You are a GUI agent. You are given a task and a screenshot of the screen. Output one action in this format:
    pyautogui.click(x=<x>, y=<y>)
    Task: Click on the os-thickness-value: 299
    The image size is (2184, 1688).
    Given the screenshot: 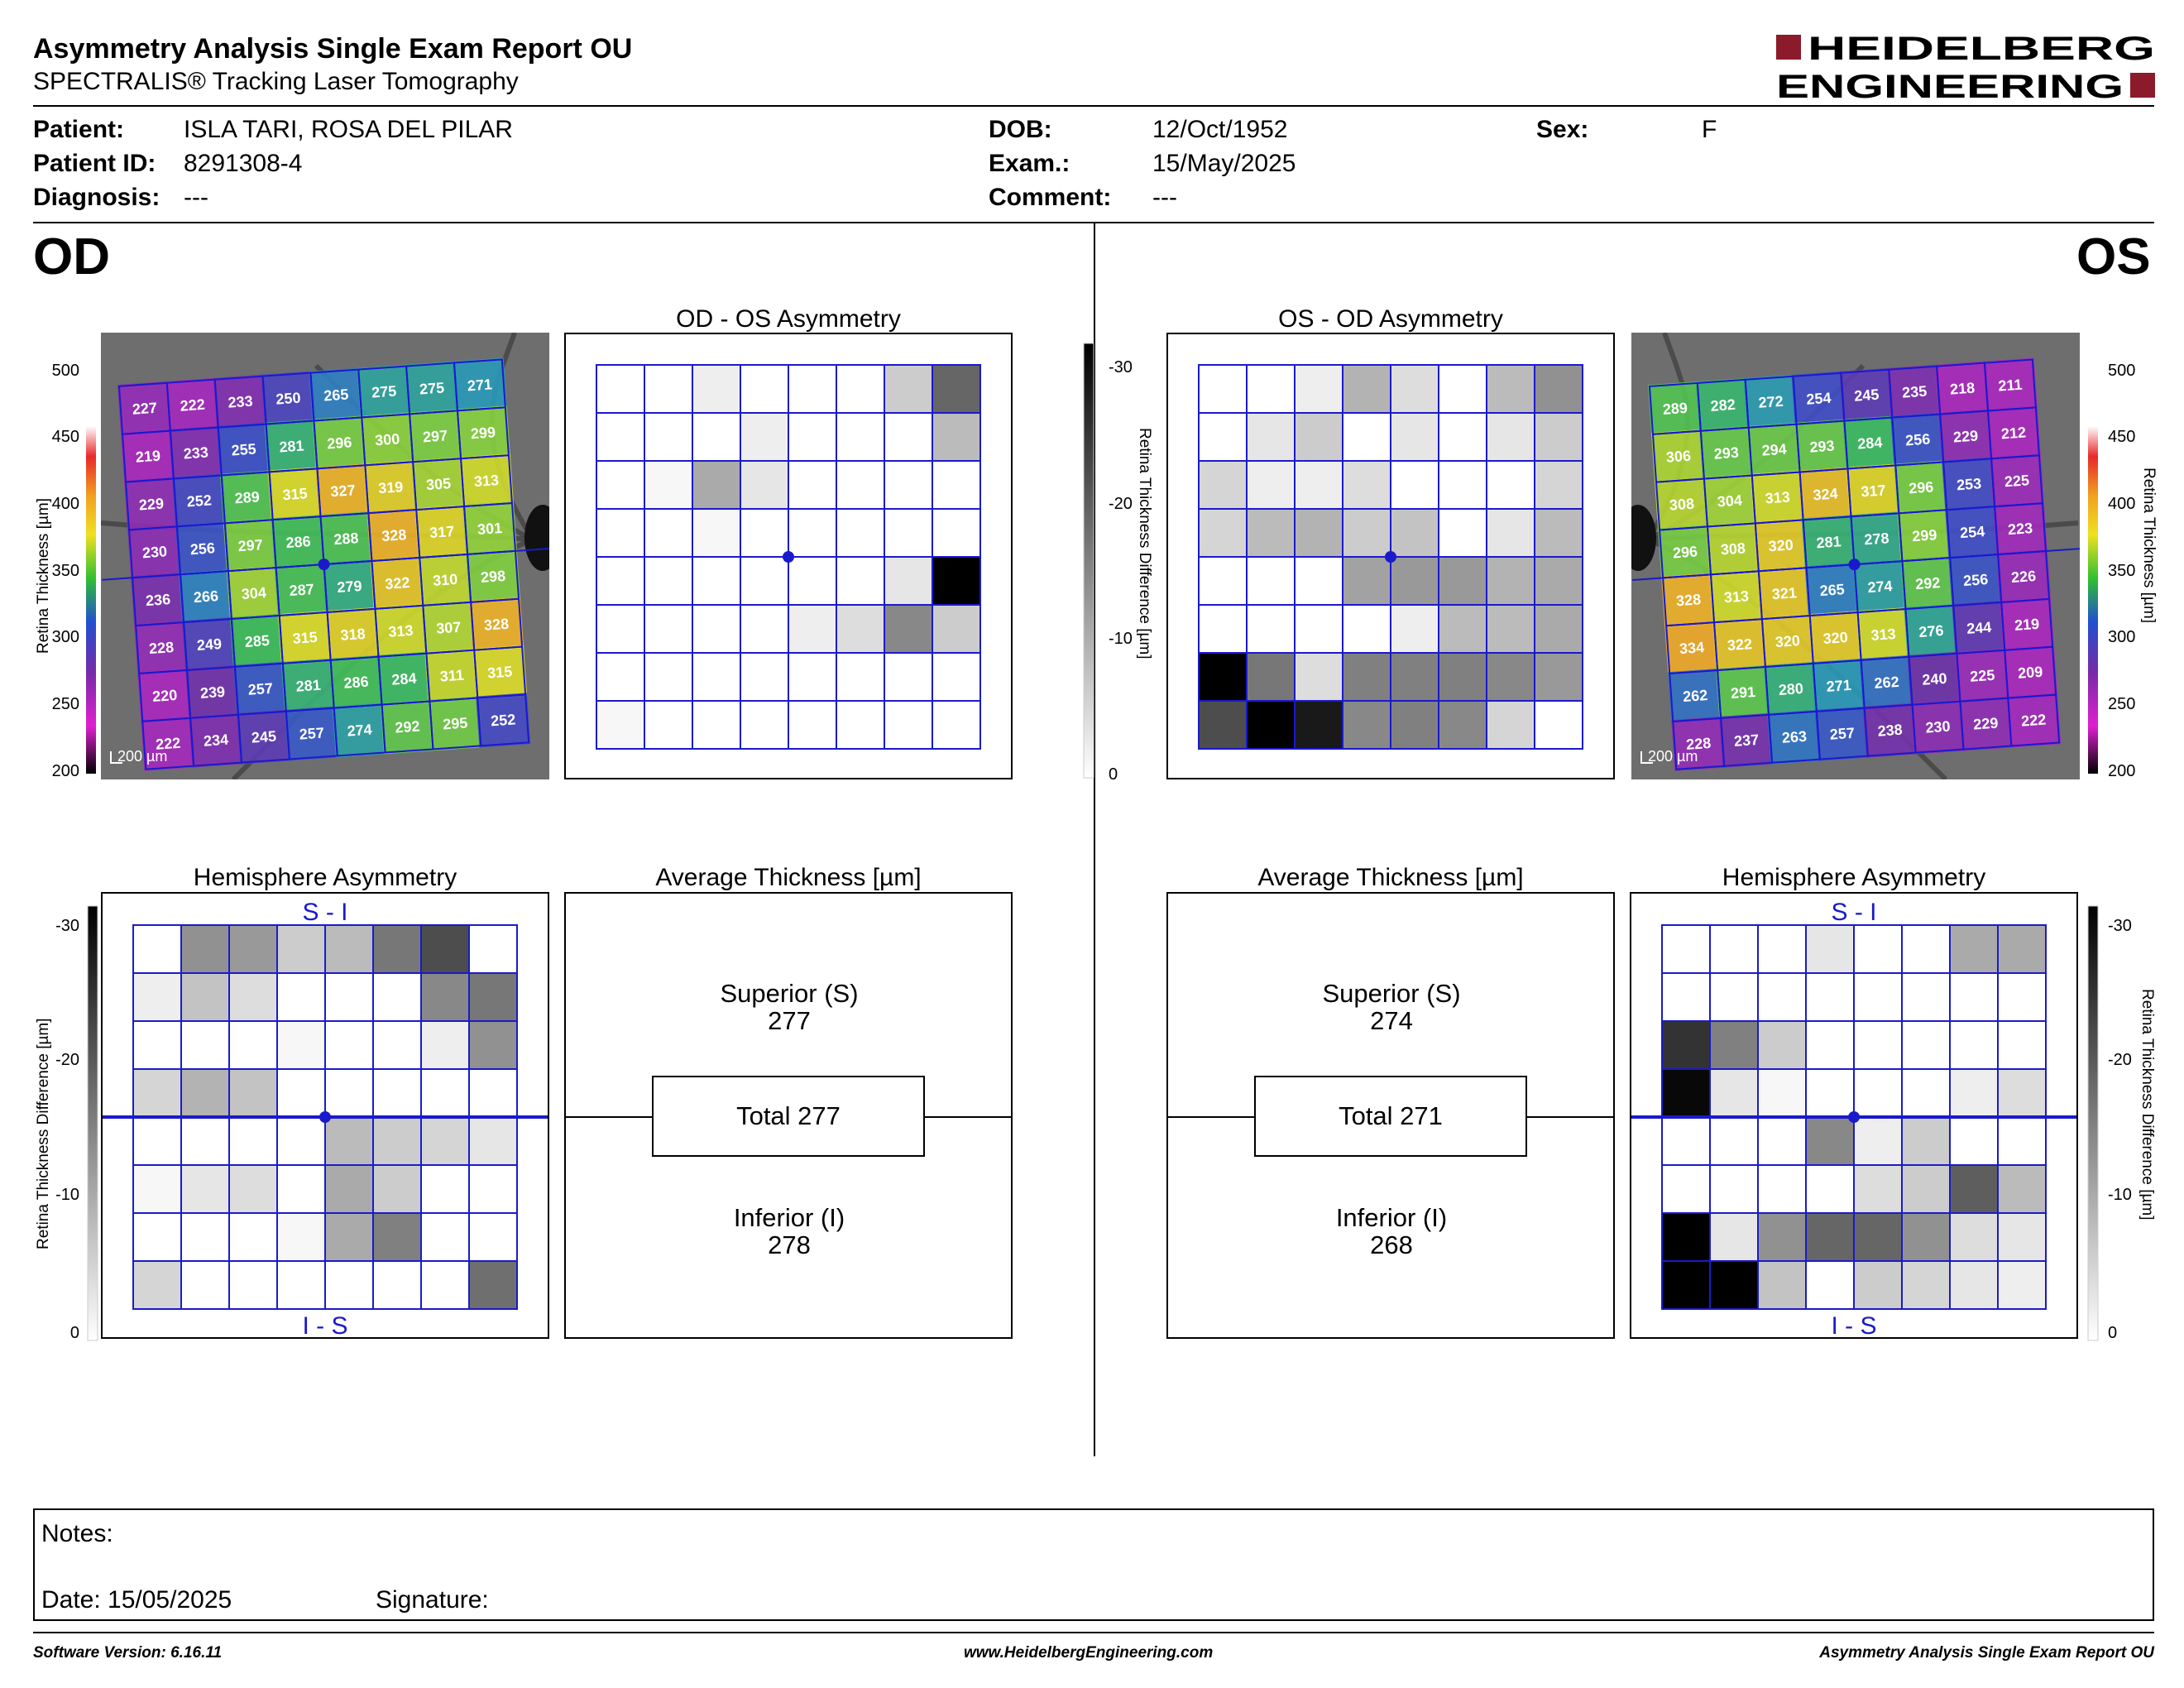 What is the action you would take?
    pyautogui.click(x=1924, y=535)
    